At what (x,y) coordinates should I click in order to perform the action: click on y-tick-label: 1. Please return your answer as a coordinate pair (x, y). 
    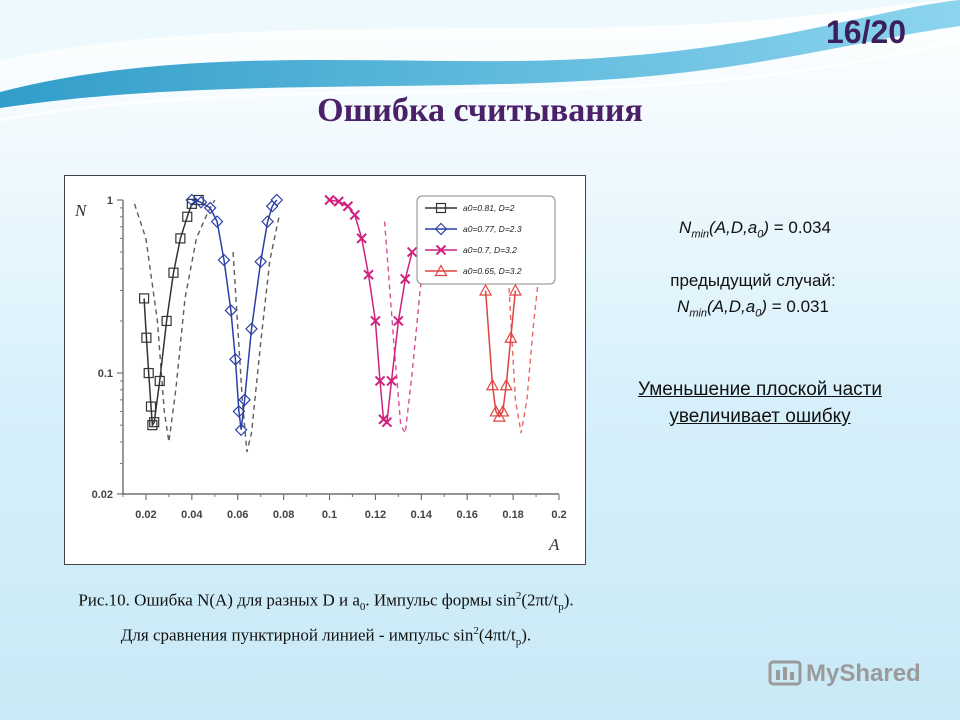
    Looking at the image, I should click on (110, 201).